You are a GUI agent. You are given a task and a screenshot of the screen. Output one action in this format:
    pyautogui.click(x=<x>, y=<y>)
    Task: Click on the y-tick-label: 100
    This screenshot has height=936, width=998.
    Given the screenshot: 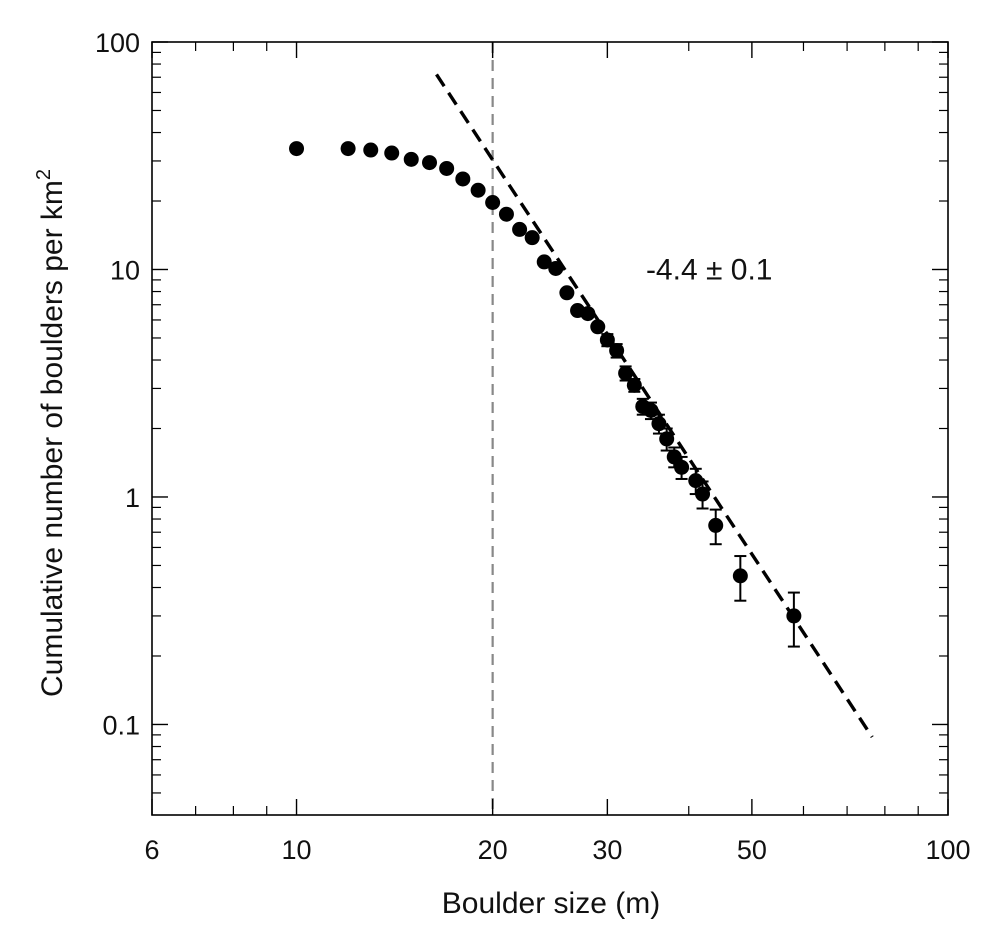 What is the action you would take?
    pyautogui.click(x=117, y=43)
    